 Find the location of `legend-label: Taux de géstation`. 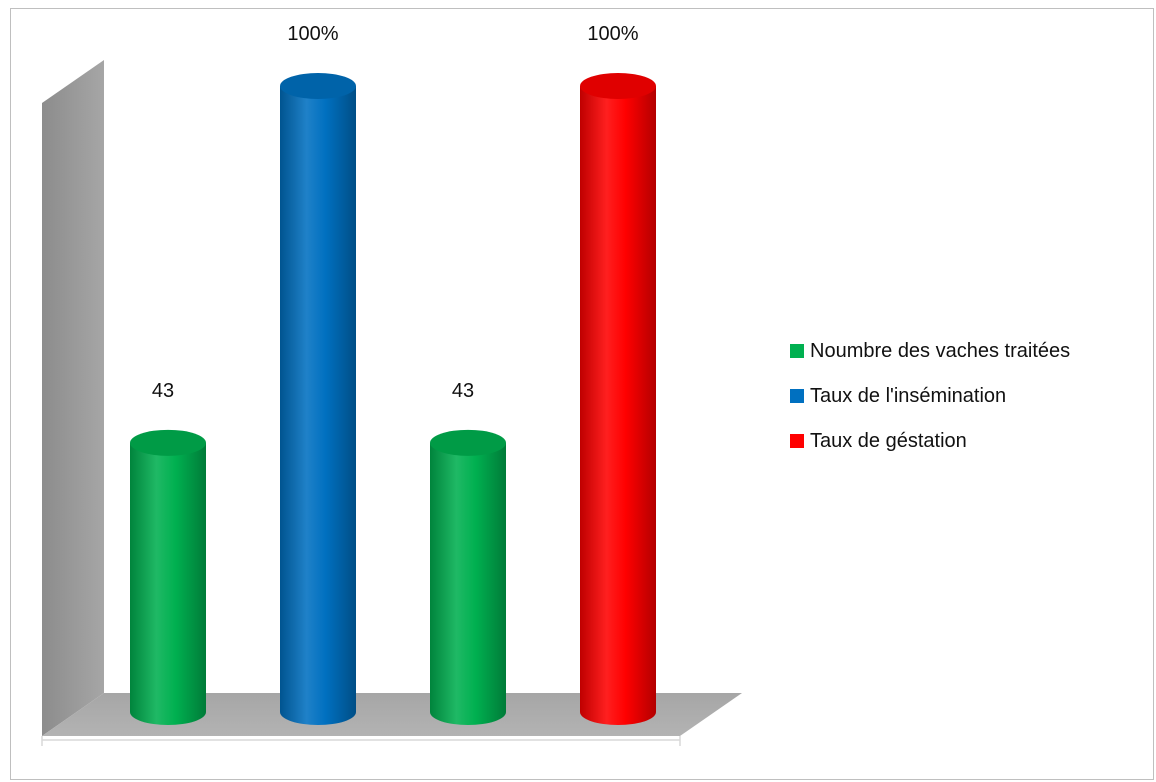

legend-label: Taux de géstation is located at coordinates (888, 440).